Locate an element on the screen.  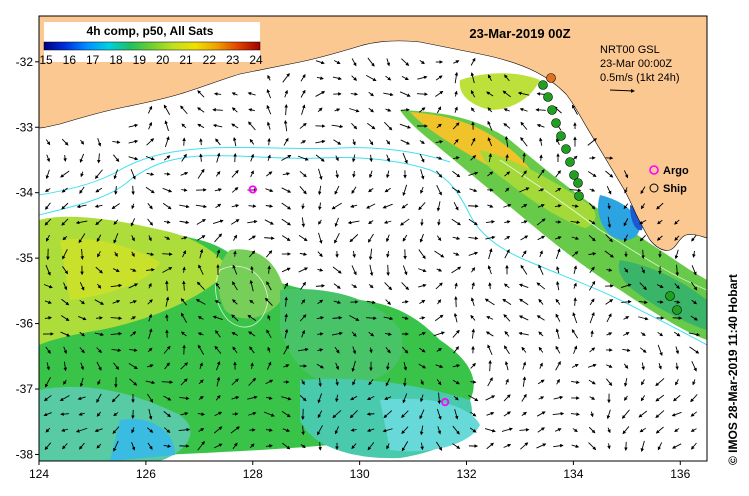
ship-position is located at coordinates (570, 162).